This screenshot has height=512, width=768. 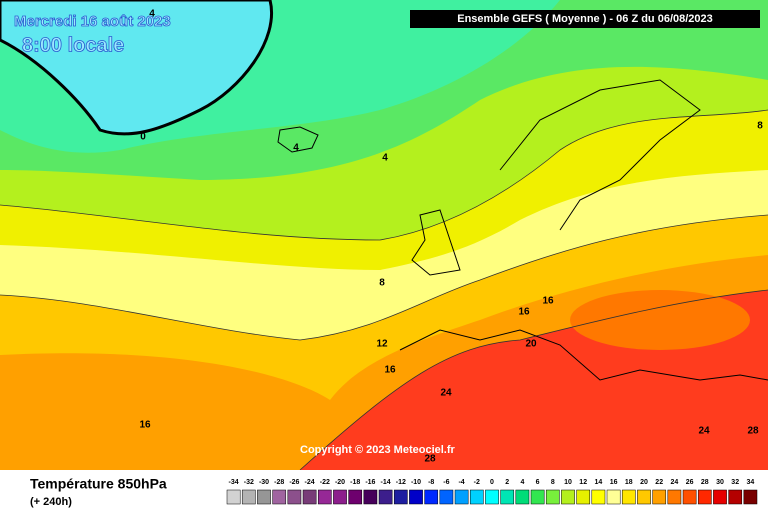 What do you see at coordinates (401, 482) in the screenshot?
I see `legend-label: -12` at bounding box center [401, 482].